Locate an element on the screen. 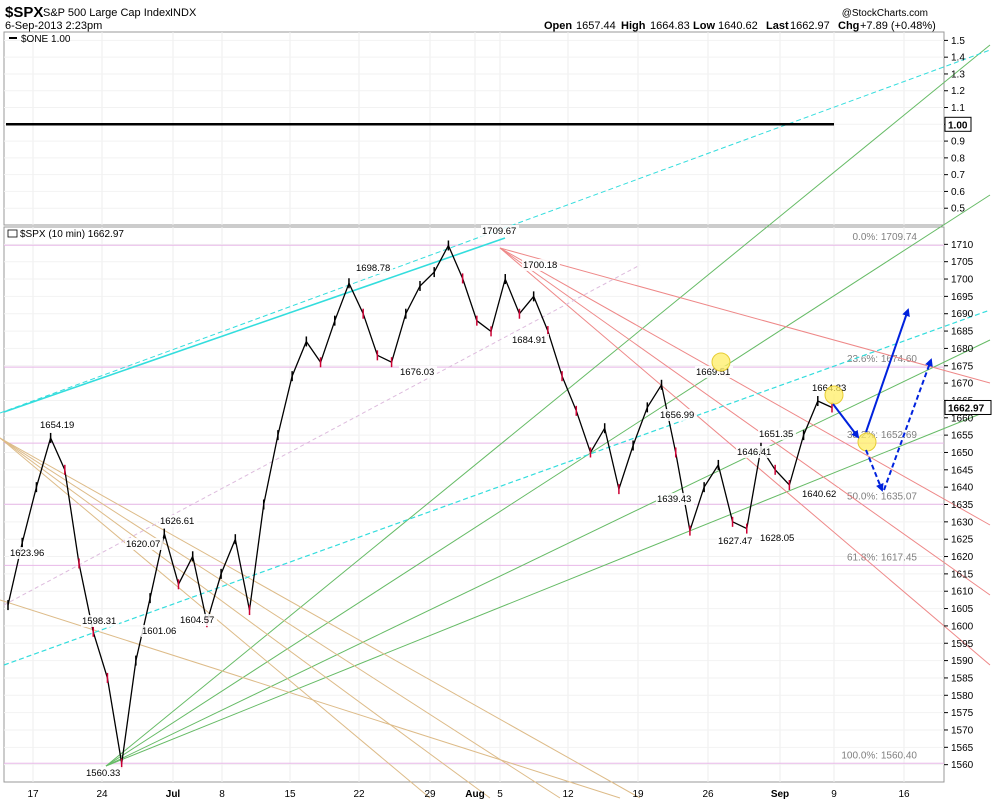 This screenshot has width=995, height=805. price-annotation: 1601.06 is located at coordinates (159, 631).